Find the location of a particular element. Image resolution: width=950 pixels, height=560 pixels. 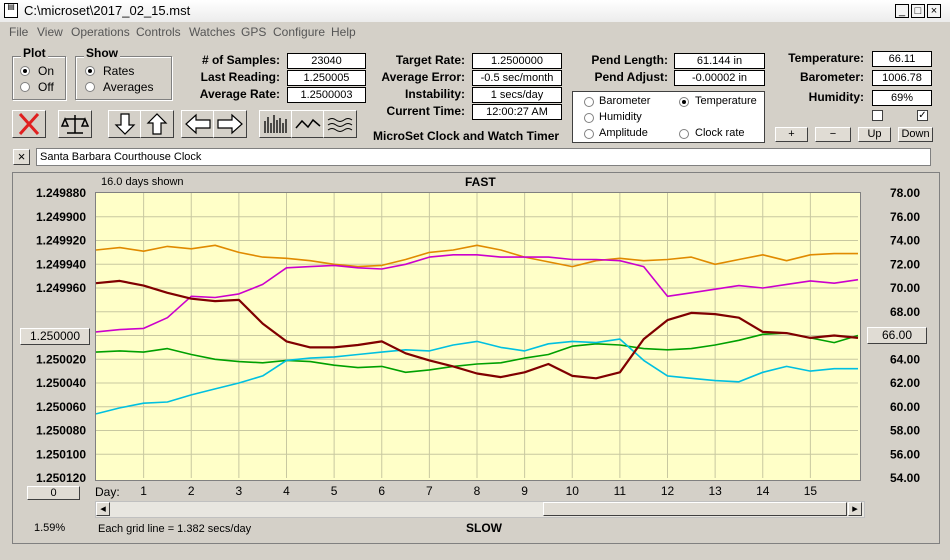

right-arrow-button is located at coordinates (230, 124).